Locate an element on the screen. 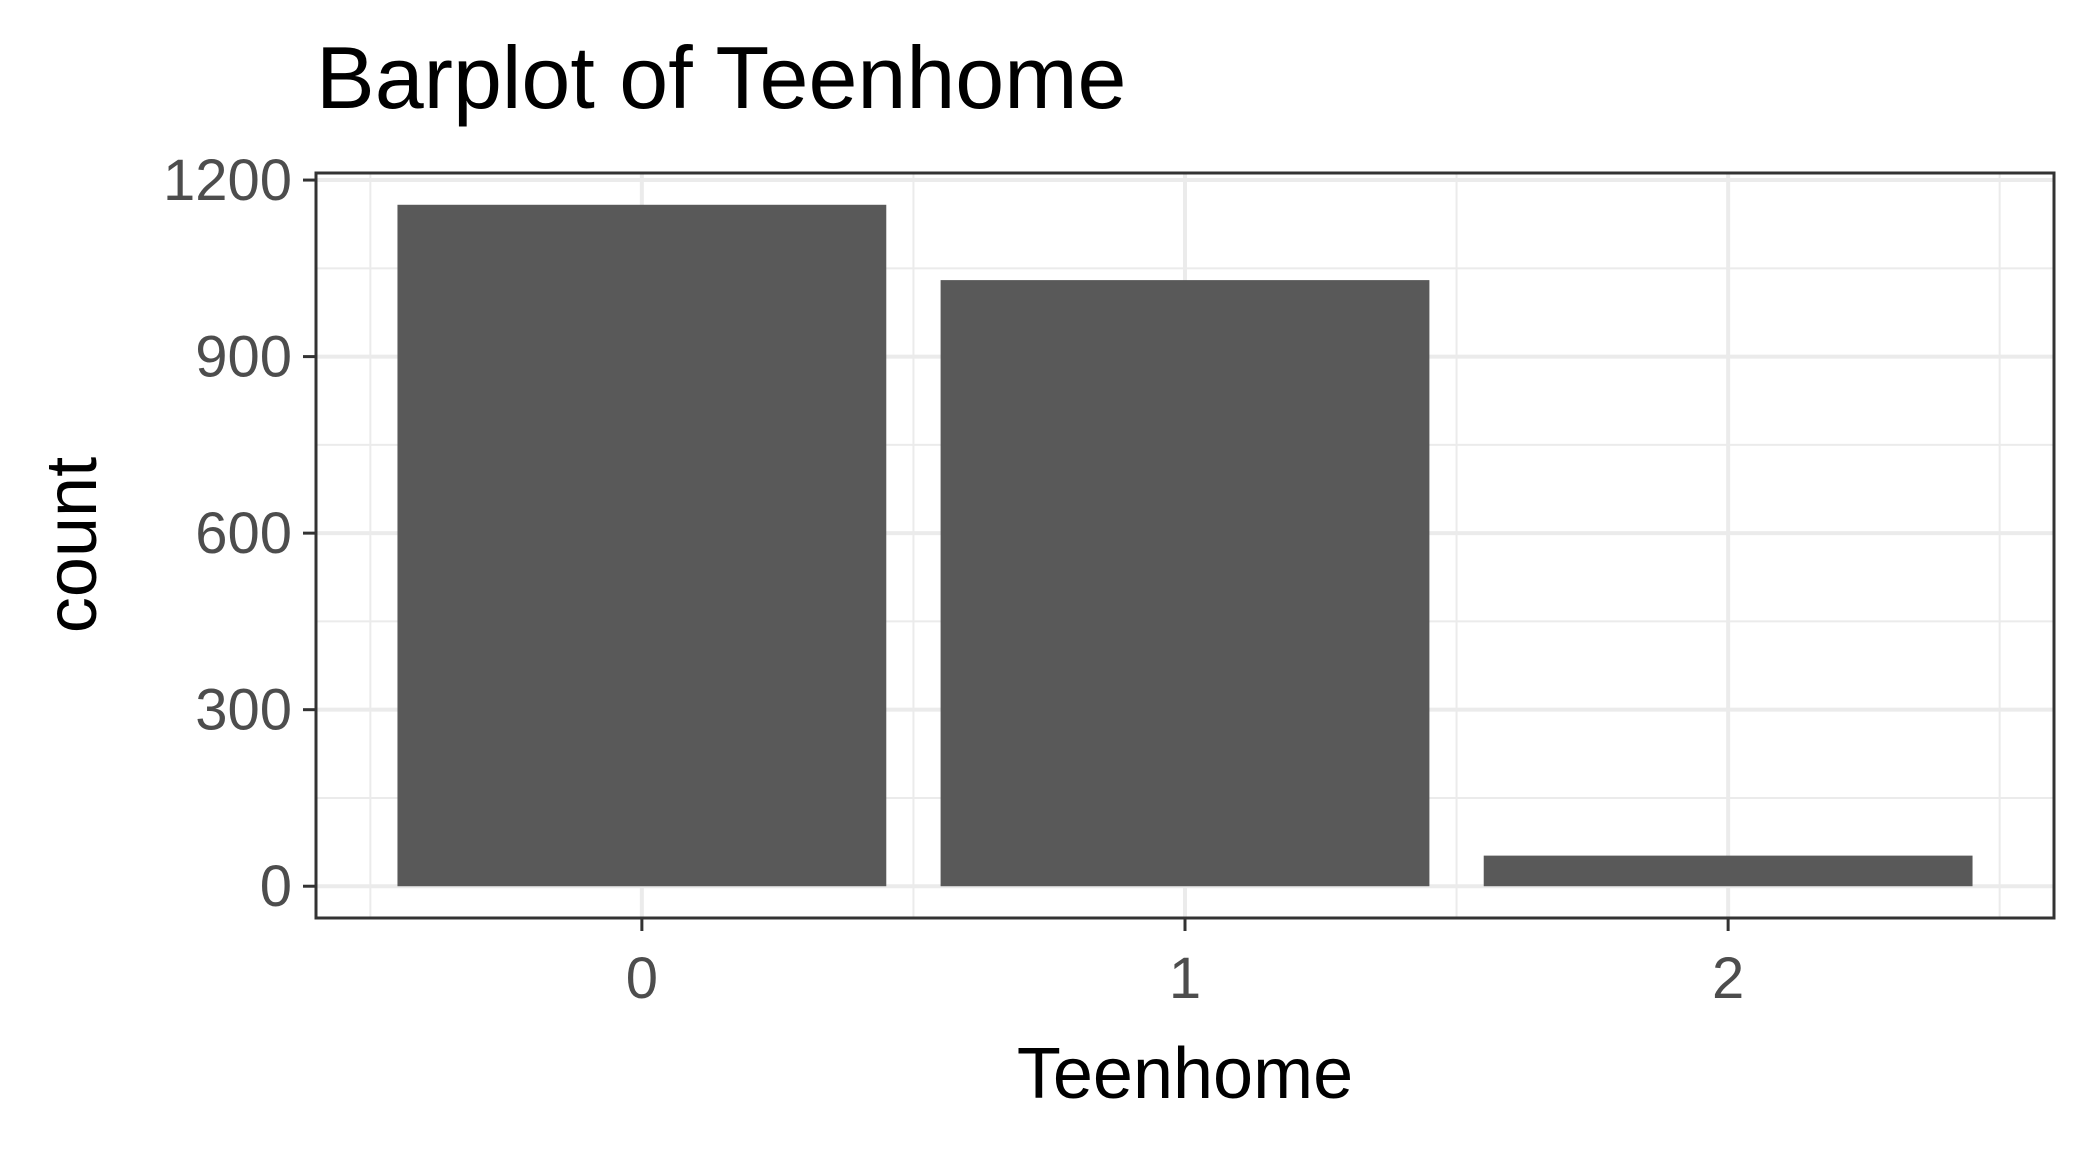 The image size is (2088, 1152). y-axis-title: count is located at coordinates (72, 545).